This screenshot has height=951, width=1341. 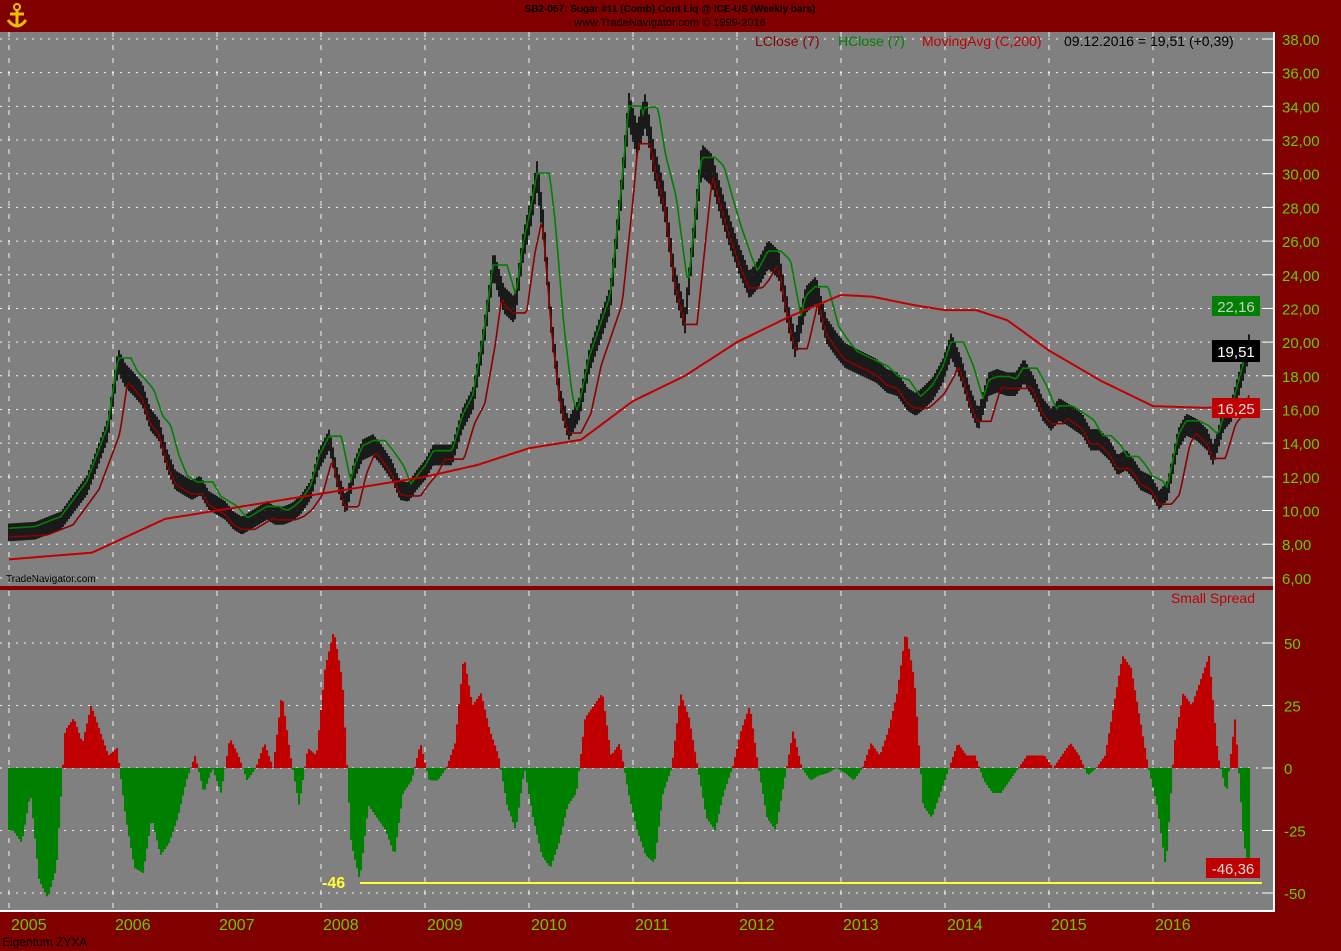 What do you see at coordinates (1149, 41) in the screenshot?
I see `legend-readout: 09.12.2016 = 19,51 (+0,39)` at bounding box center [1149, 41].